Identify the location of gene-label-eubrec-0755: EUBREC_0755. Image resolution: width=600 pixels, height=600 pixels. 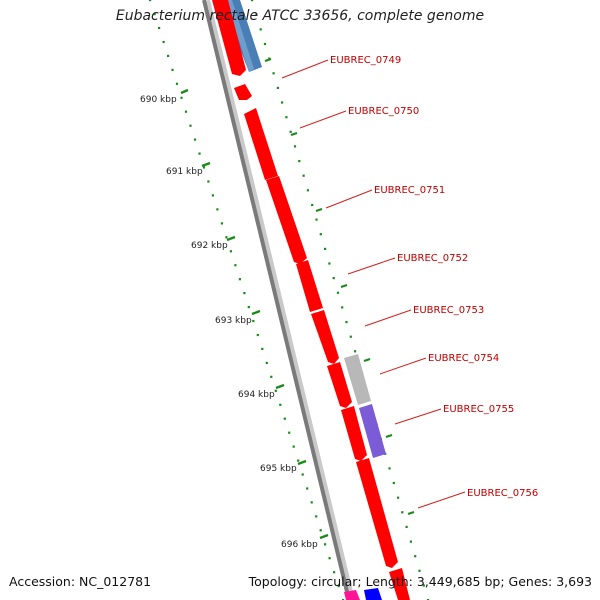
(478, 409).